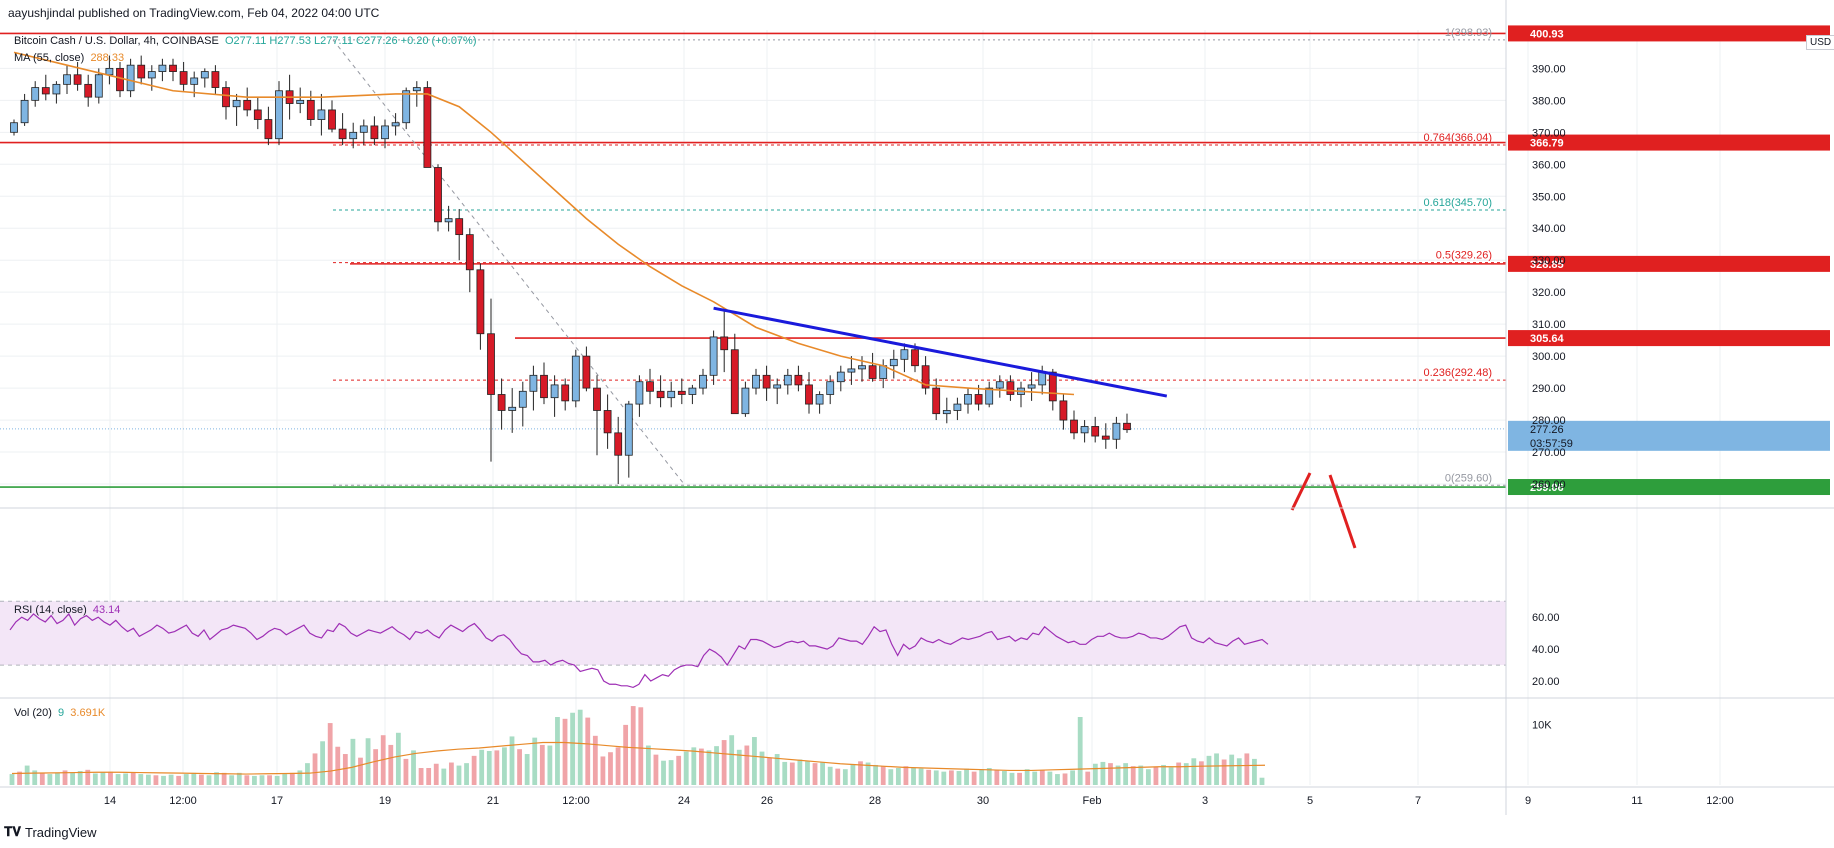 The image size is (1834, 848). I want to click on volume-pane, so click(637, 745).